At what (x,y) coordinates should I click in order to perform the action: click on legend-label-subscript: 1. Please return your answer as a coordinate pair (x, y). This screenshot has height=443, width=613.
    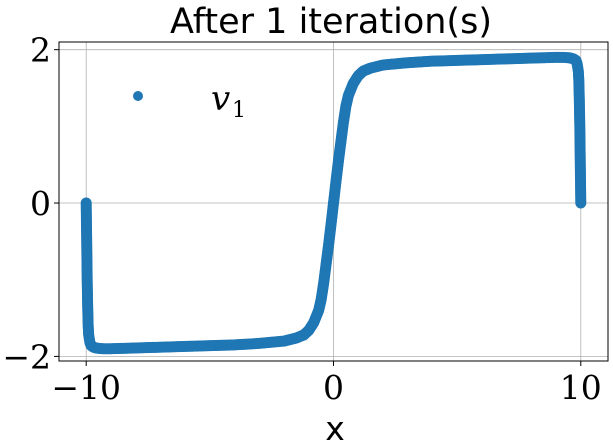
    Looking at the image, I should click on (239, 110).